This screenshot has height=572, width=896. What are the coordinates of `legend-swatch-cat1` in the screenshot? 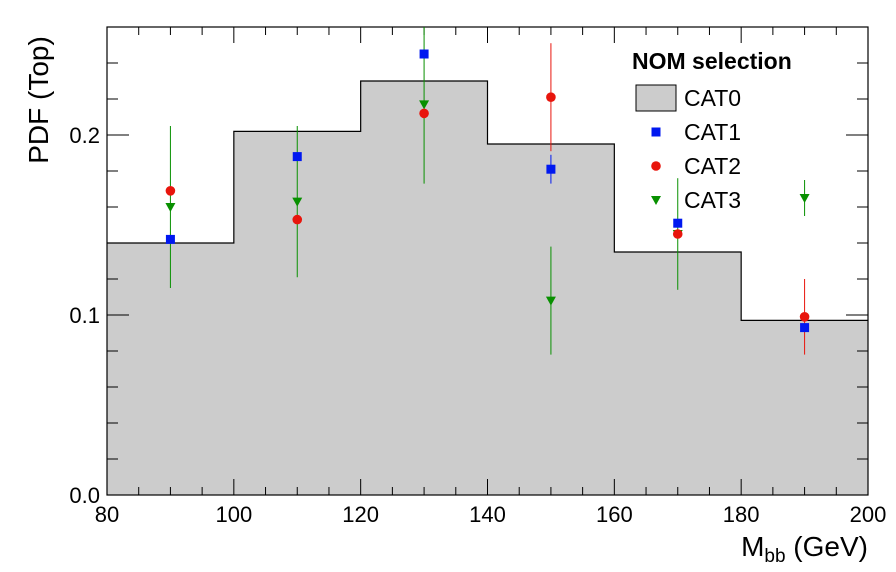 It's located at (656, 132).